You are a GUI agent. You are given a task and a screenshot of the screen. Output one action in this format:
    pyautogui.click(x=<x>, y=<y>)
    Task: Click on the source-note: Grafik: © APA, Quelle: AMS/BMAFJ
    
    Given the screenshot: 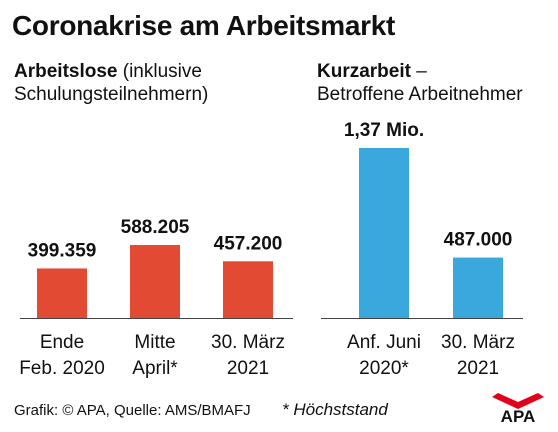 What is the action you would take?
    pyautogui.click(x=132, y=410)
    